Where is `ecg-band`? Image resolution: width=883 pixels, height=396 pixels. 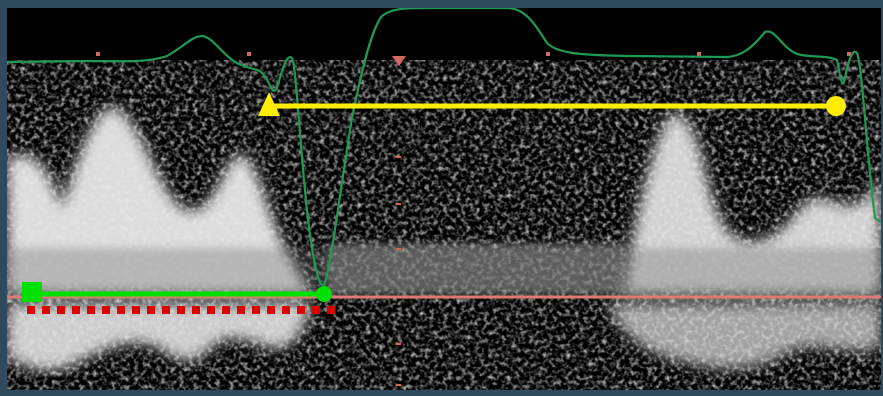 ecg-band is located at coordinates (444, 34).